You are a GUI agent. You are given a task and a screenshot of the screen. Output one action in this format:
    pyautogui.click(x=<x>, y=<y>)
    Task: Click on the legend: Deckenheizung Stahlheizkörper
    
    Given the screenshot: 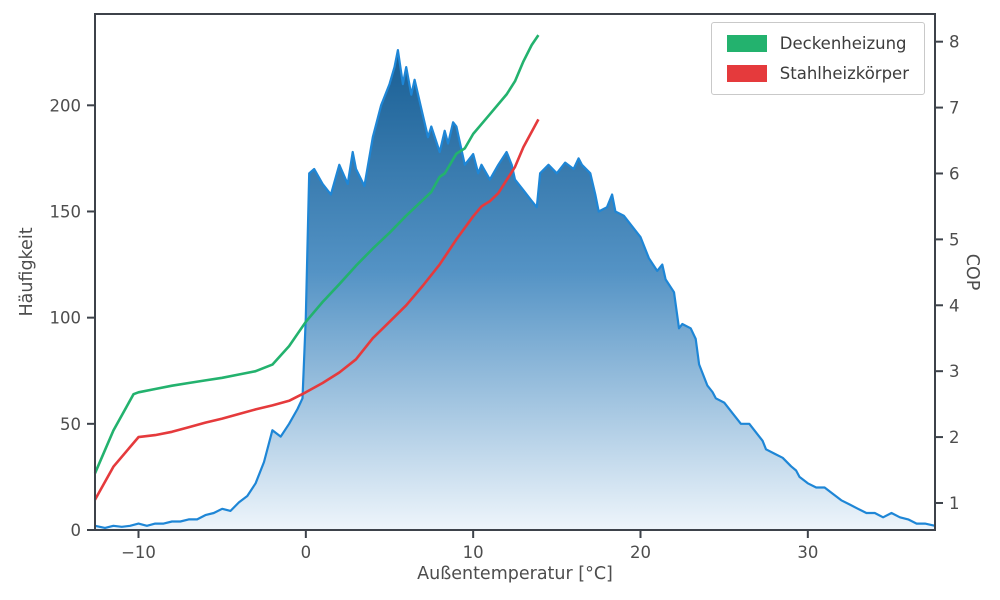 What is the action you would take?
    pyautogui.click(x=817, y=58)
    